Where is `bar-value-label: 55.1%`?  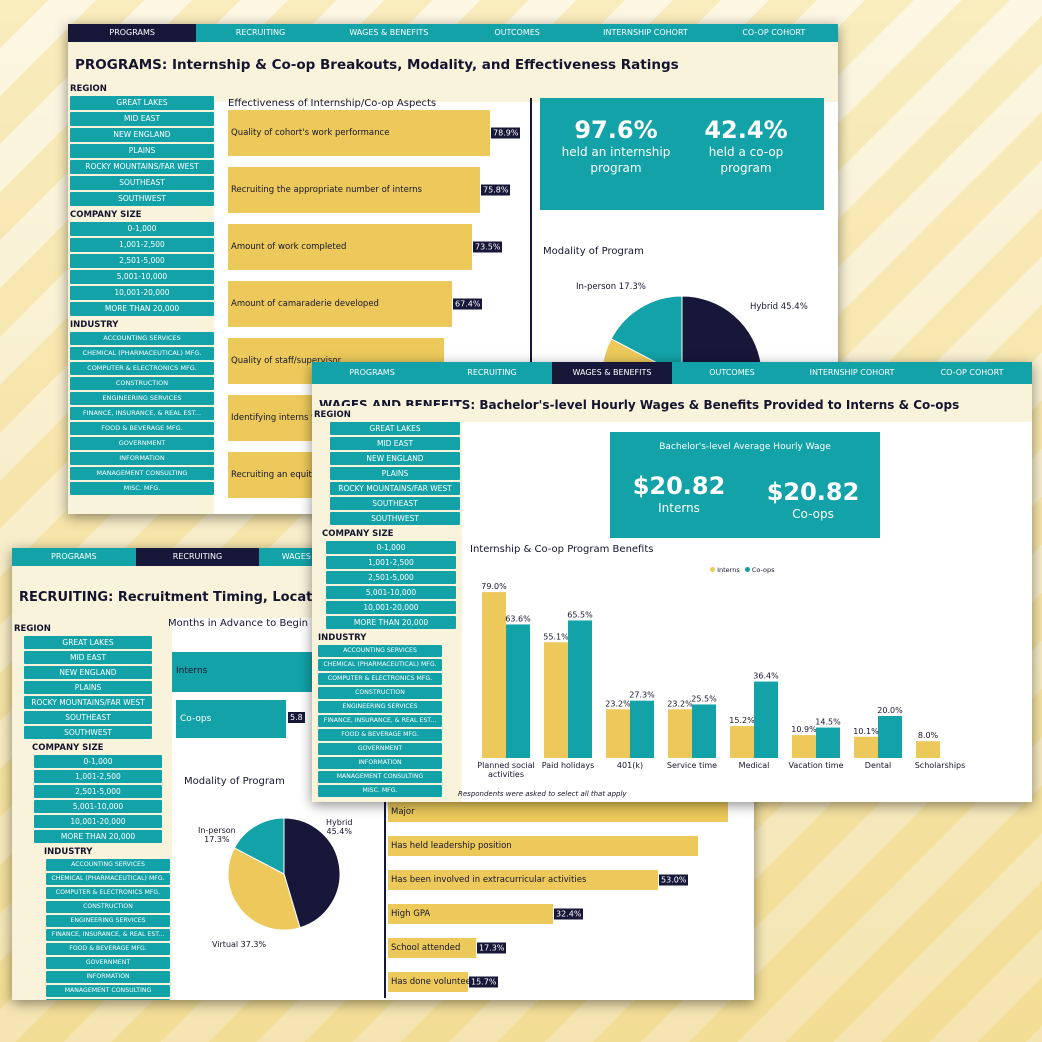 bar-value-label: 55.1% is located at coordinates (556, 636).